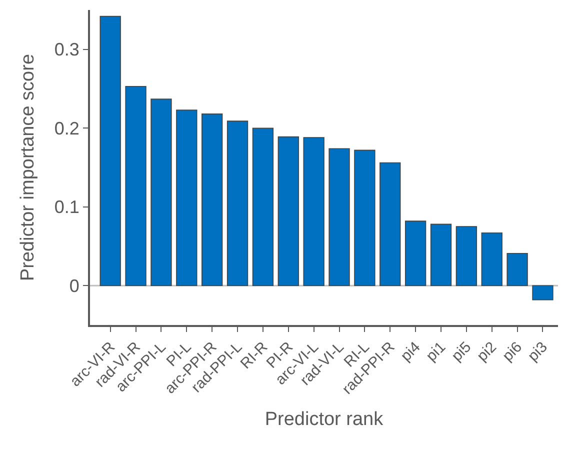 The image size is (568, 450). What do you see at coordinates (67, 128) in the screenshot?
I see `y-tick-label: 0.2` at bounding box center [67, 128].